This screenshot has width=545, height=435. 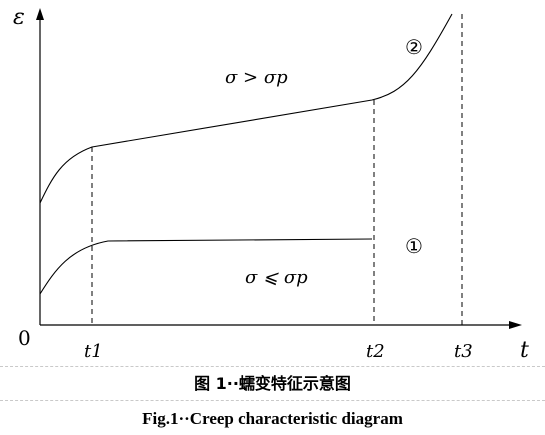 I want to click on lower-curve-label: σ ⩽ σp, so click(x=276, y=277).